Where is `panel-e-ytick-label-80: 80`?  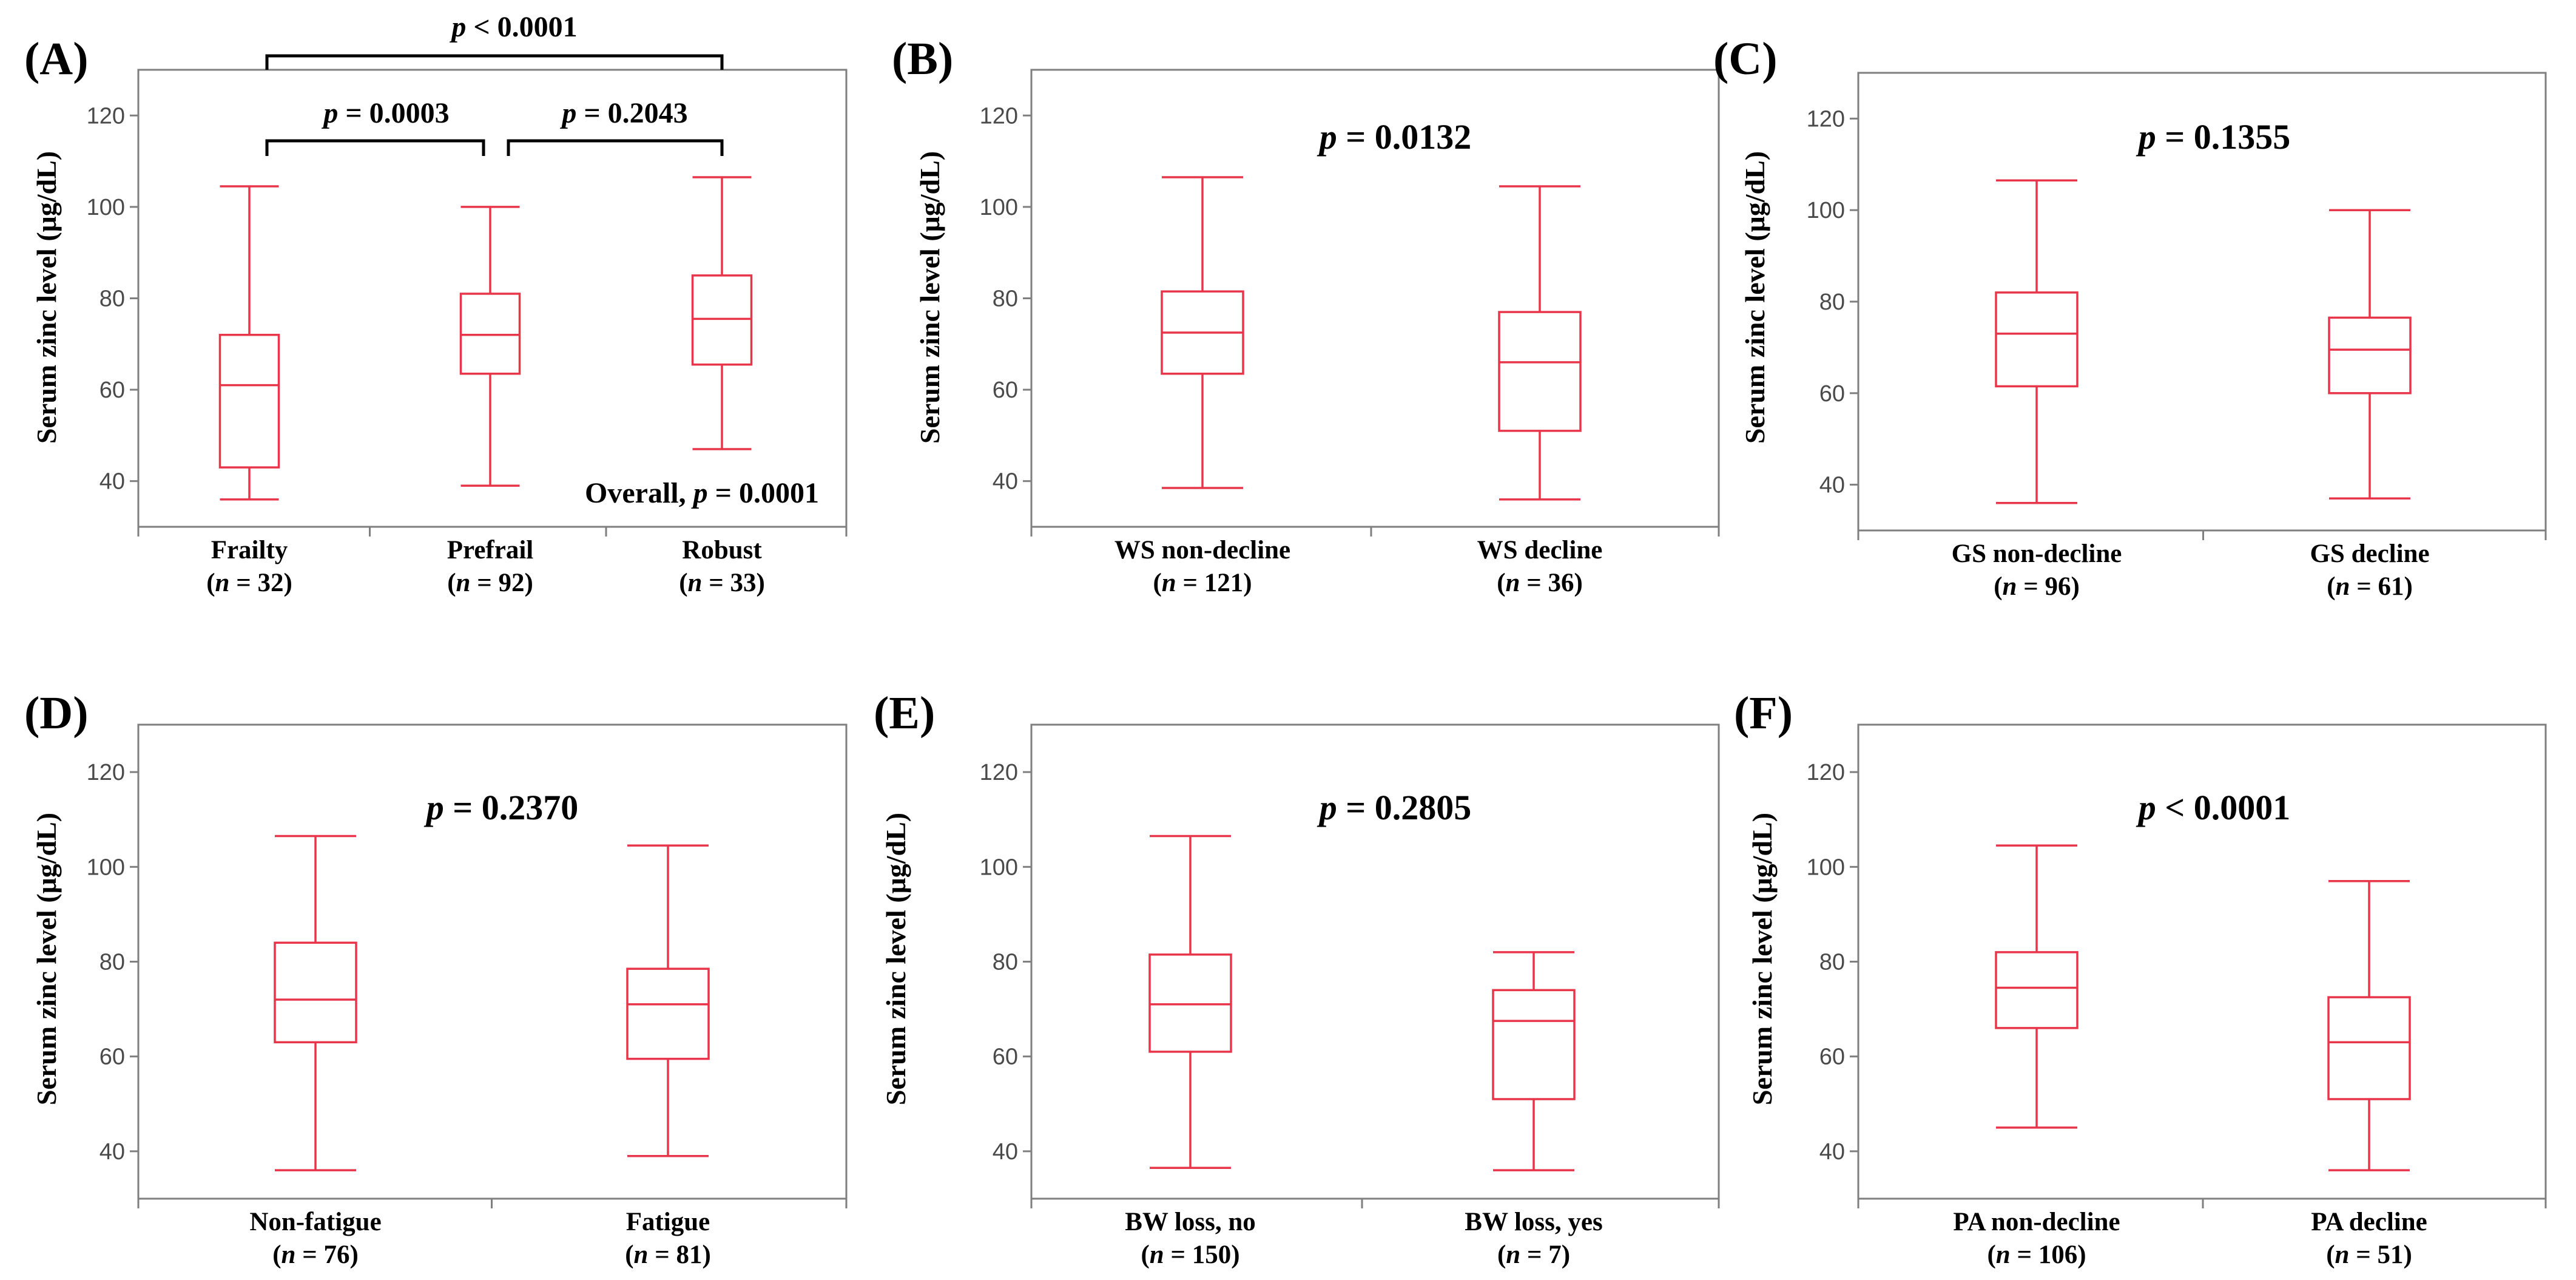
panel-e-ytick-label-80: 80 is located at coordinates (1005, 963).